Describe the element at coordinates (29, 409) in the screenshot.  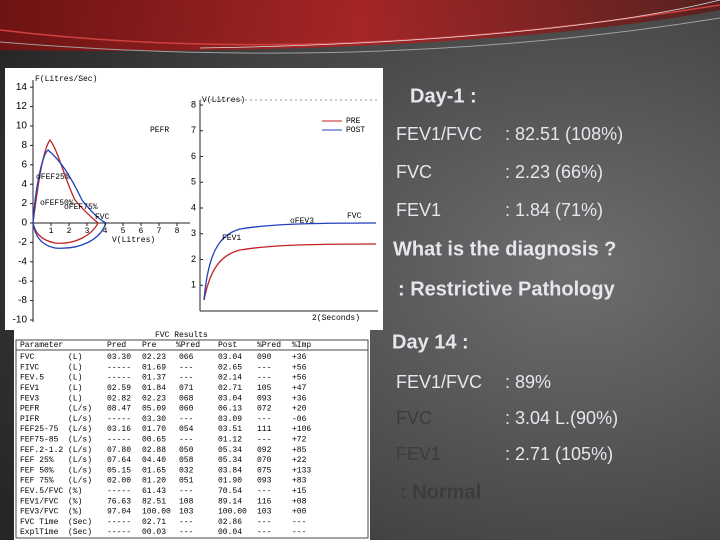
I see `table-cell: PEFR` at that location.